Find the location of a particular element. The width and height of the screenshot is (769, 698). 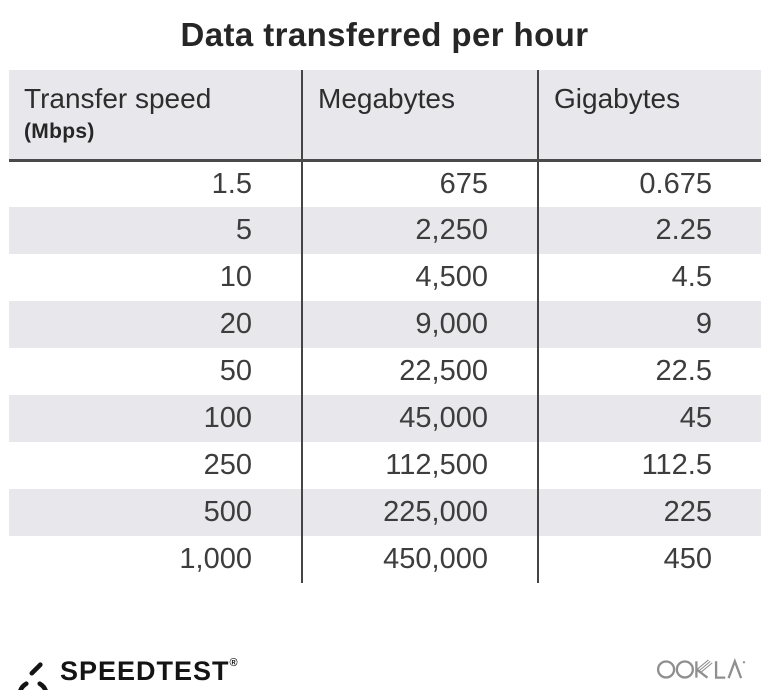

table-row: 500 225,000 225 is located at coordinates (385, 512).